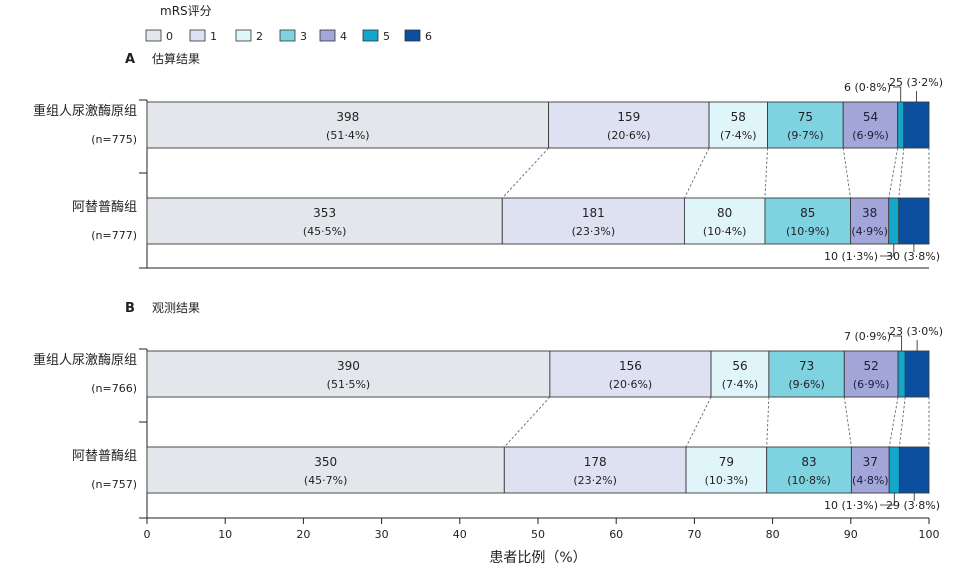  I want to click on bar-segment-A-1-mrs4, so click(870, 221).